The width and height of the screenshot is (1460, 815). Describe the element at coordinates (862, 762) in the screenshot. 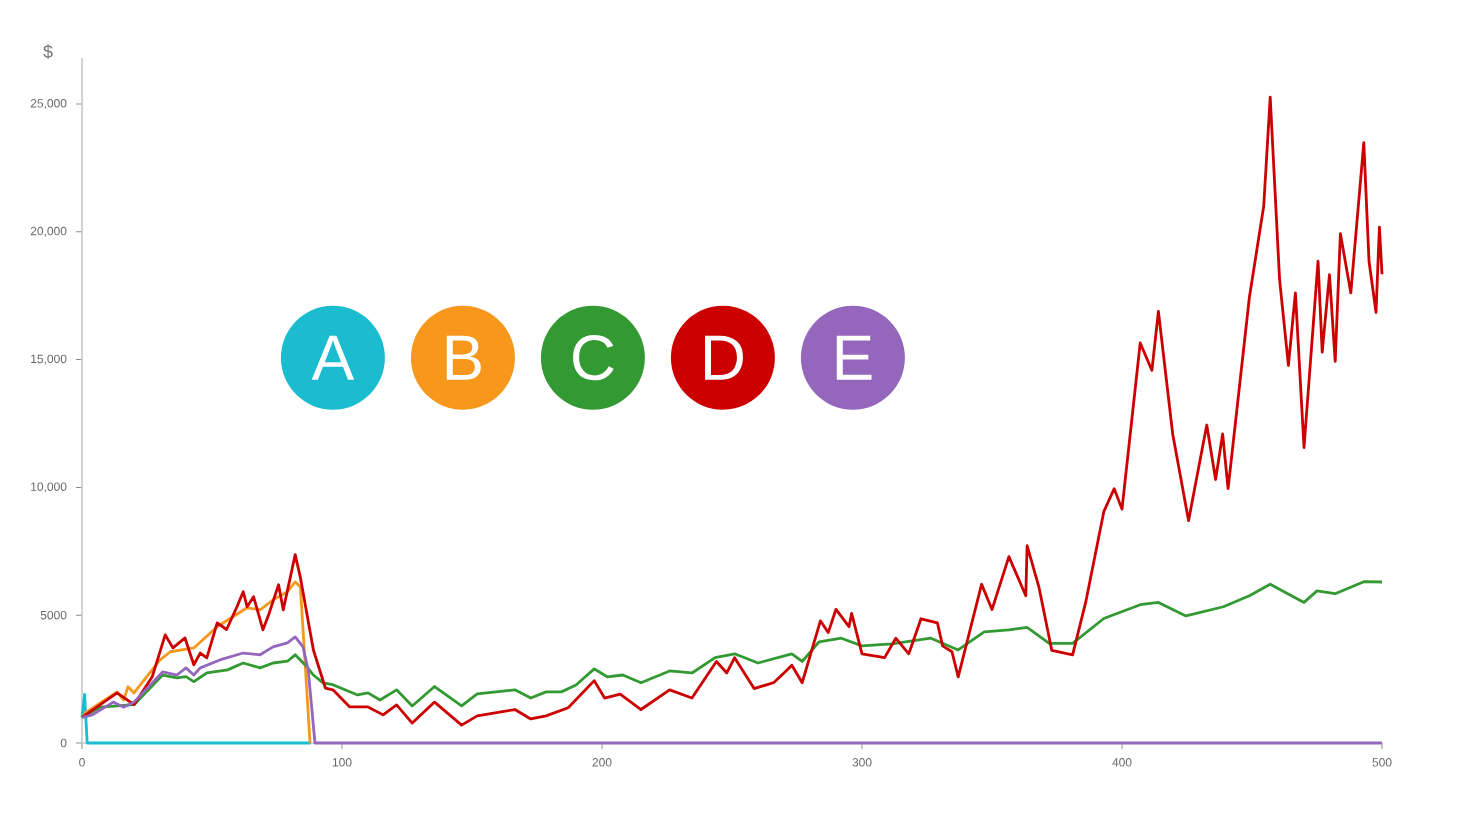

I see `x-tick-label: 300` at that location.